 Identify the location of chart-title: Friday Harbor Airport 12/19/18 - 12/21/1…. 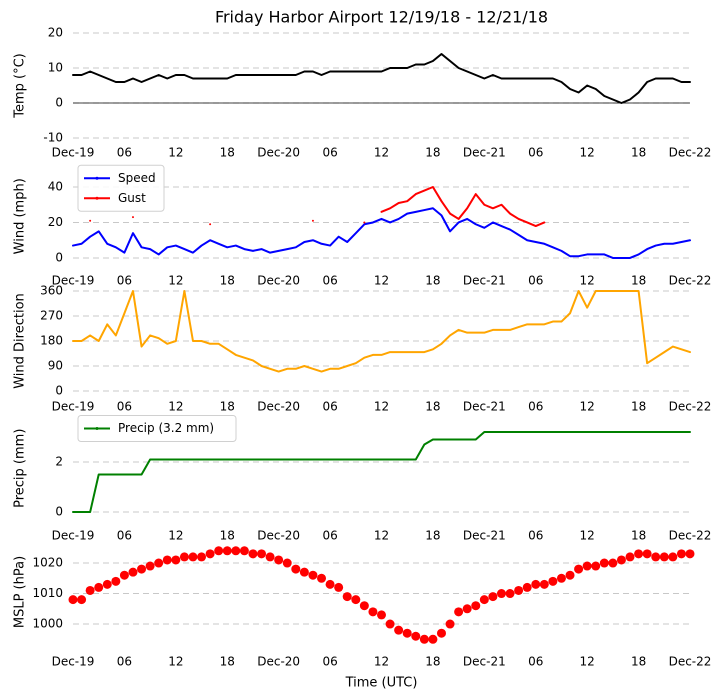
(381, 17).